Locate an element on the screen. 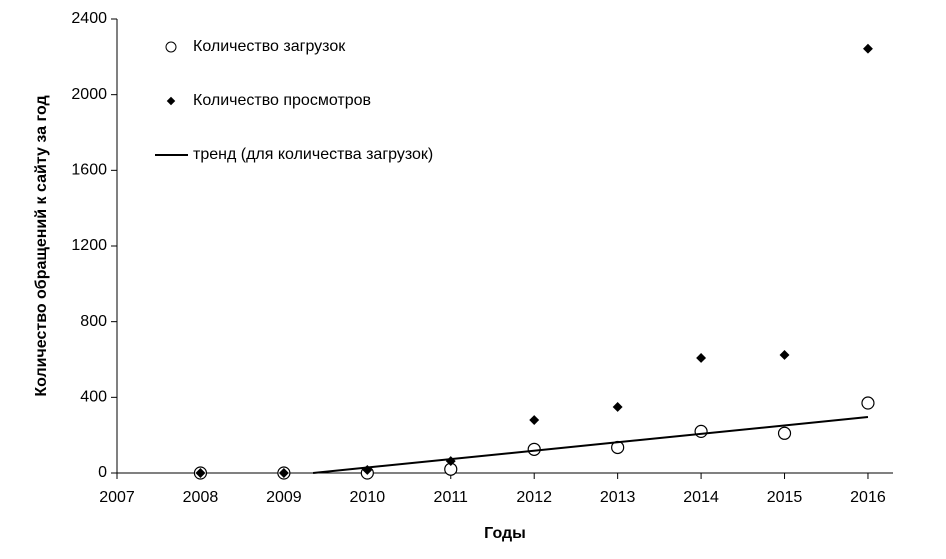 The image size is (946, 559). y-tick-label: 1200 is located at coordinates (89, 245).